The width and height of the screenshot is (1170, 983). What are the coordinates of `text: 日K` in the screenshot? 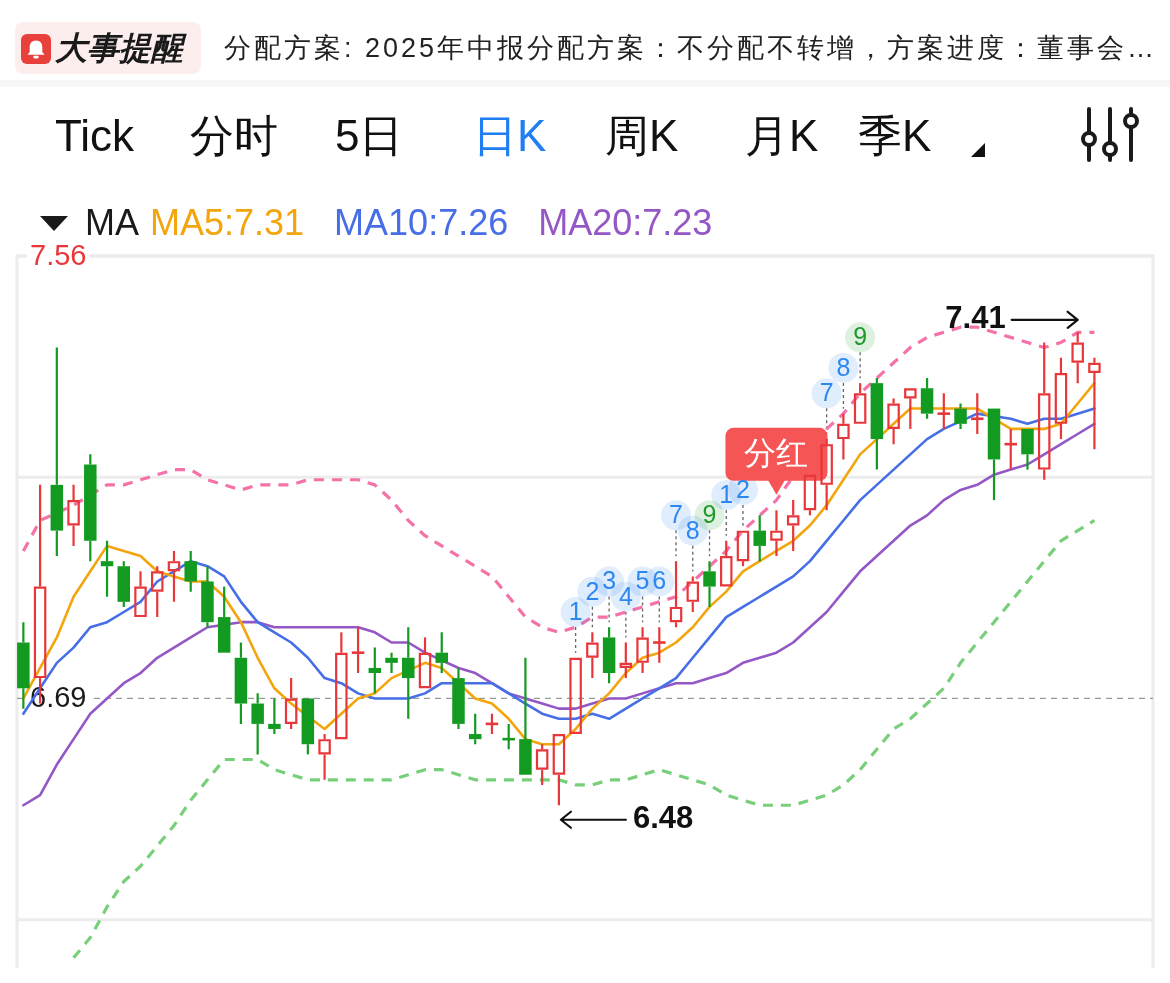 It's located at (510, 136).